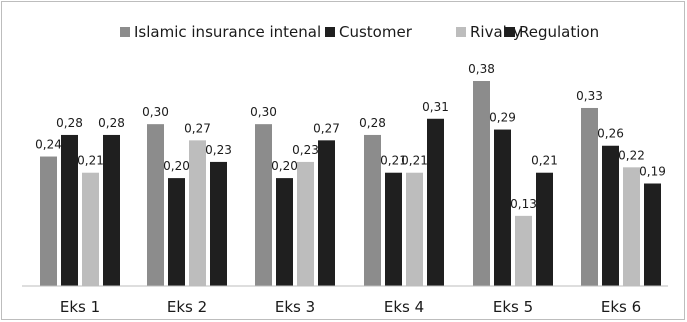  What do you see at coordinates (376, 32) in the screenshot?
I see `legend-label: Customer` at bounding box center [376, 32].